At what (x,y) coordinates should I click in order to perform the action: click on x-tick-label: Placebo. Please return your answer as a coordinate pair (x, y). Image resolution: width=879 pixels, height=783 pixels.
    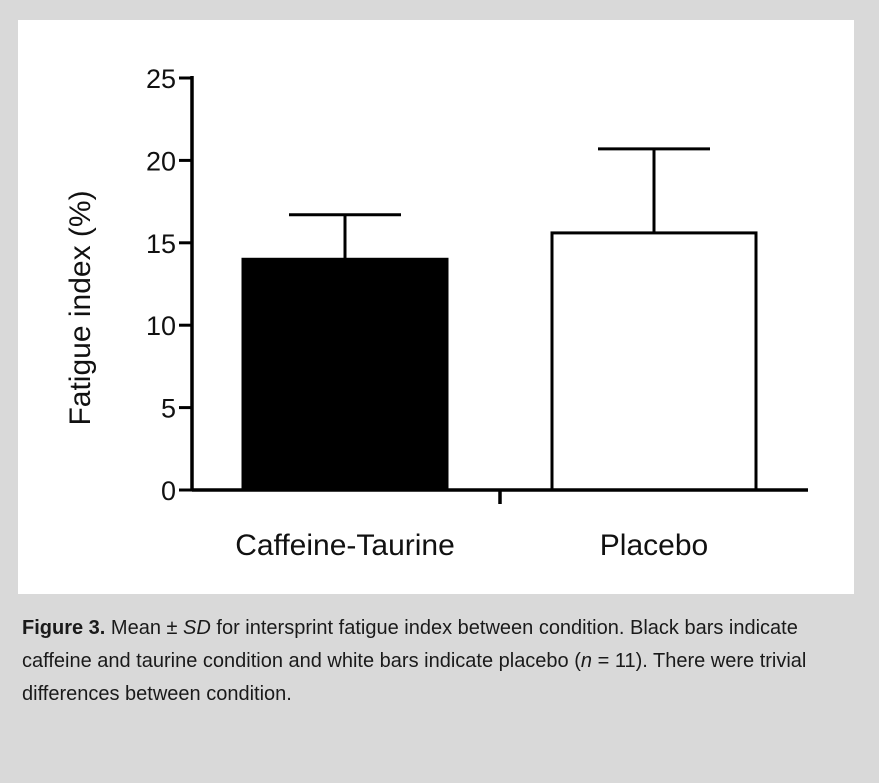
    Looking at the image, I should click on (654, 545).